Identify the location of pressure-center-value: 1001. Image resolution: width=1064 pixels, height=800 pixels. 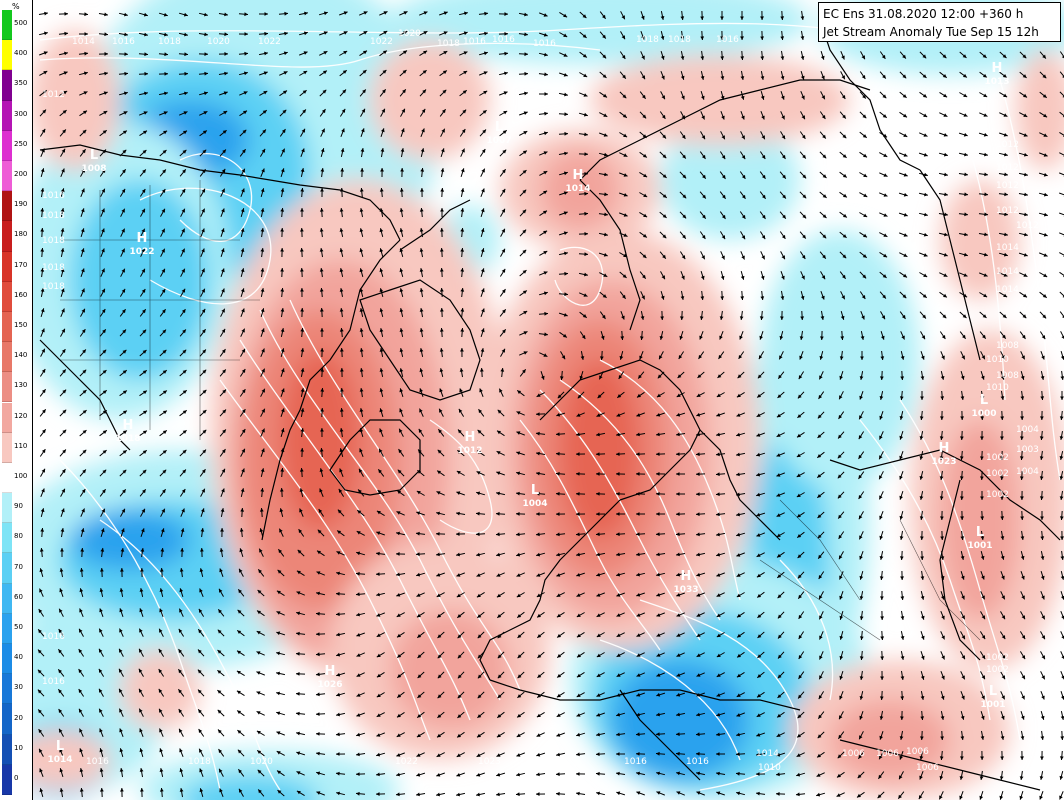
(992, 705).